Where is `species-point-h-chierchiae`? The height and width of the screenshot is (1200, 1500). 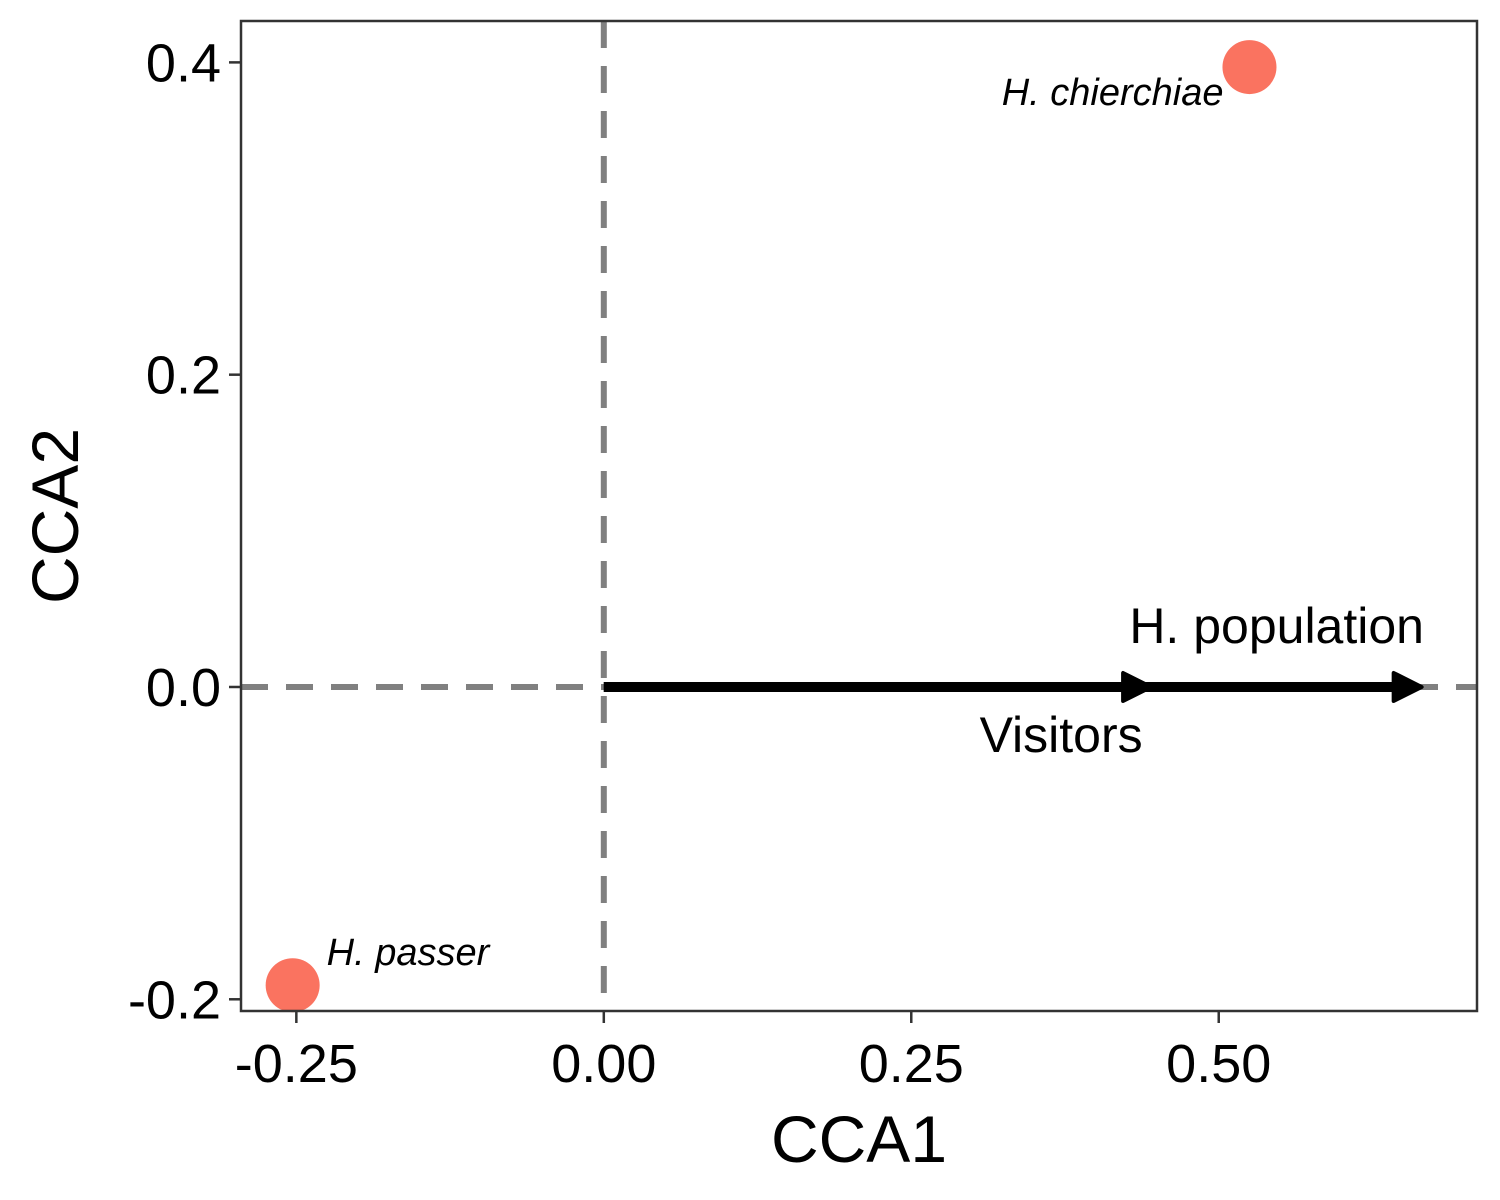 species-point-h-chierchiae is located at coordinates (1249, 67).